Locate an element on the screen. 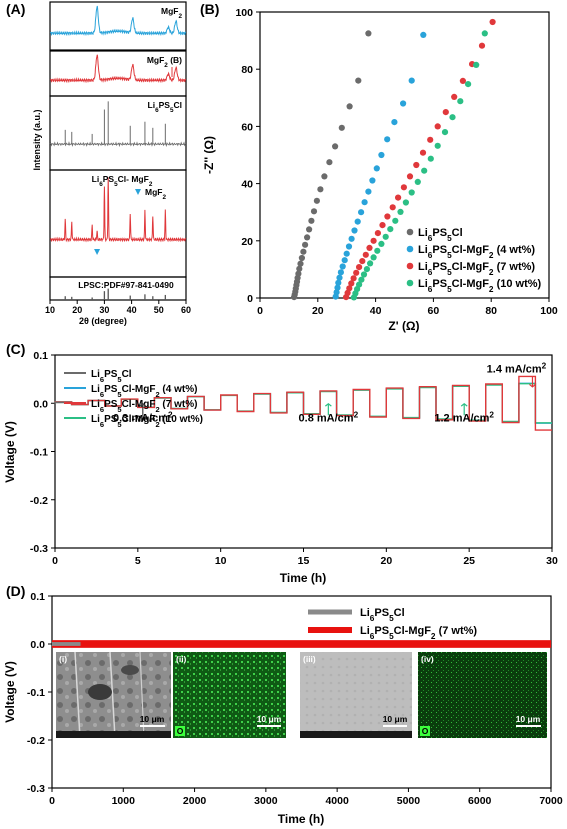  inset-eds-ii: (ii) O 10 μm is located at coordinates (229, 695).